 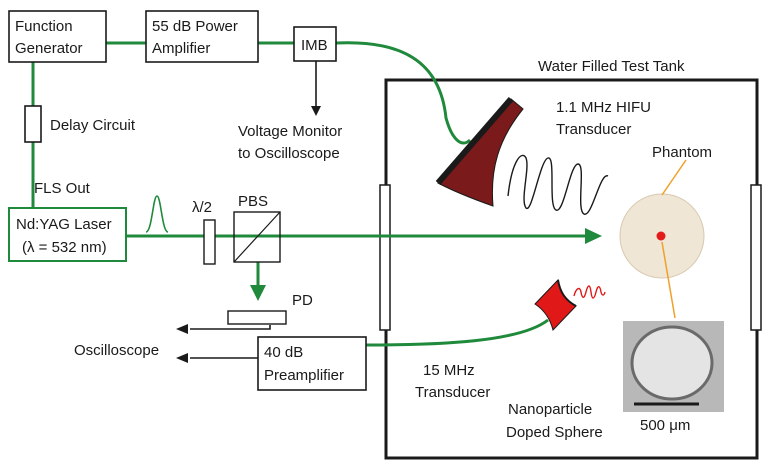 What do you see at coordinates (182, 329) in the screenshot?
I see `pd-osc-arrowhead` at bounding box center [182, 329].